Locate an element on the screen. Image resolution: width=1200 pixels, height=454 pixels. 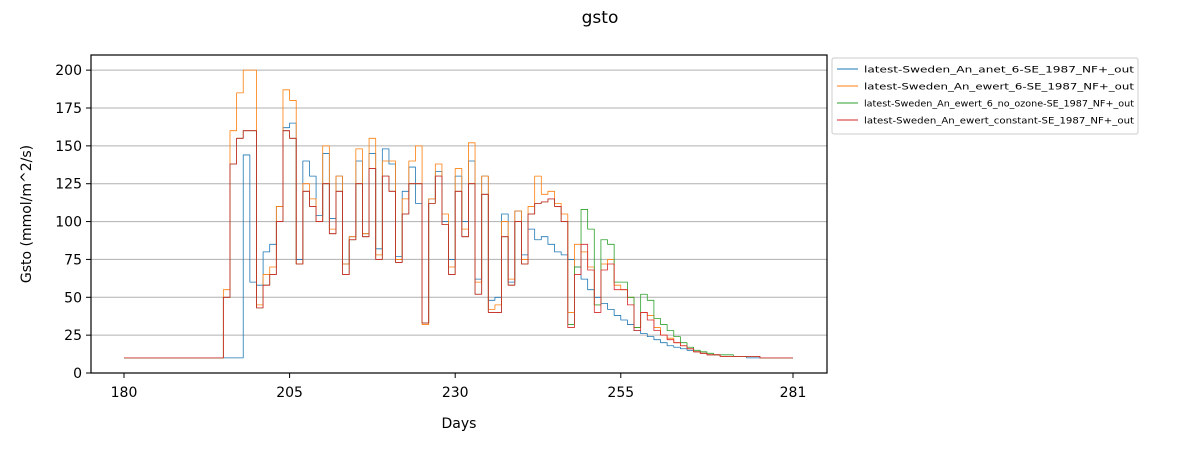
y-tick-label: 75 is located at coordinates (73, 260).